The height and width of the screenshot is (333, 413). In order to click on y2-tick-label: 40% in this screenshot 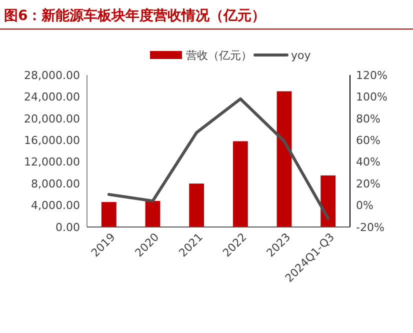, I will do `click(368, 162)`.